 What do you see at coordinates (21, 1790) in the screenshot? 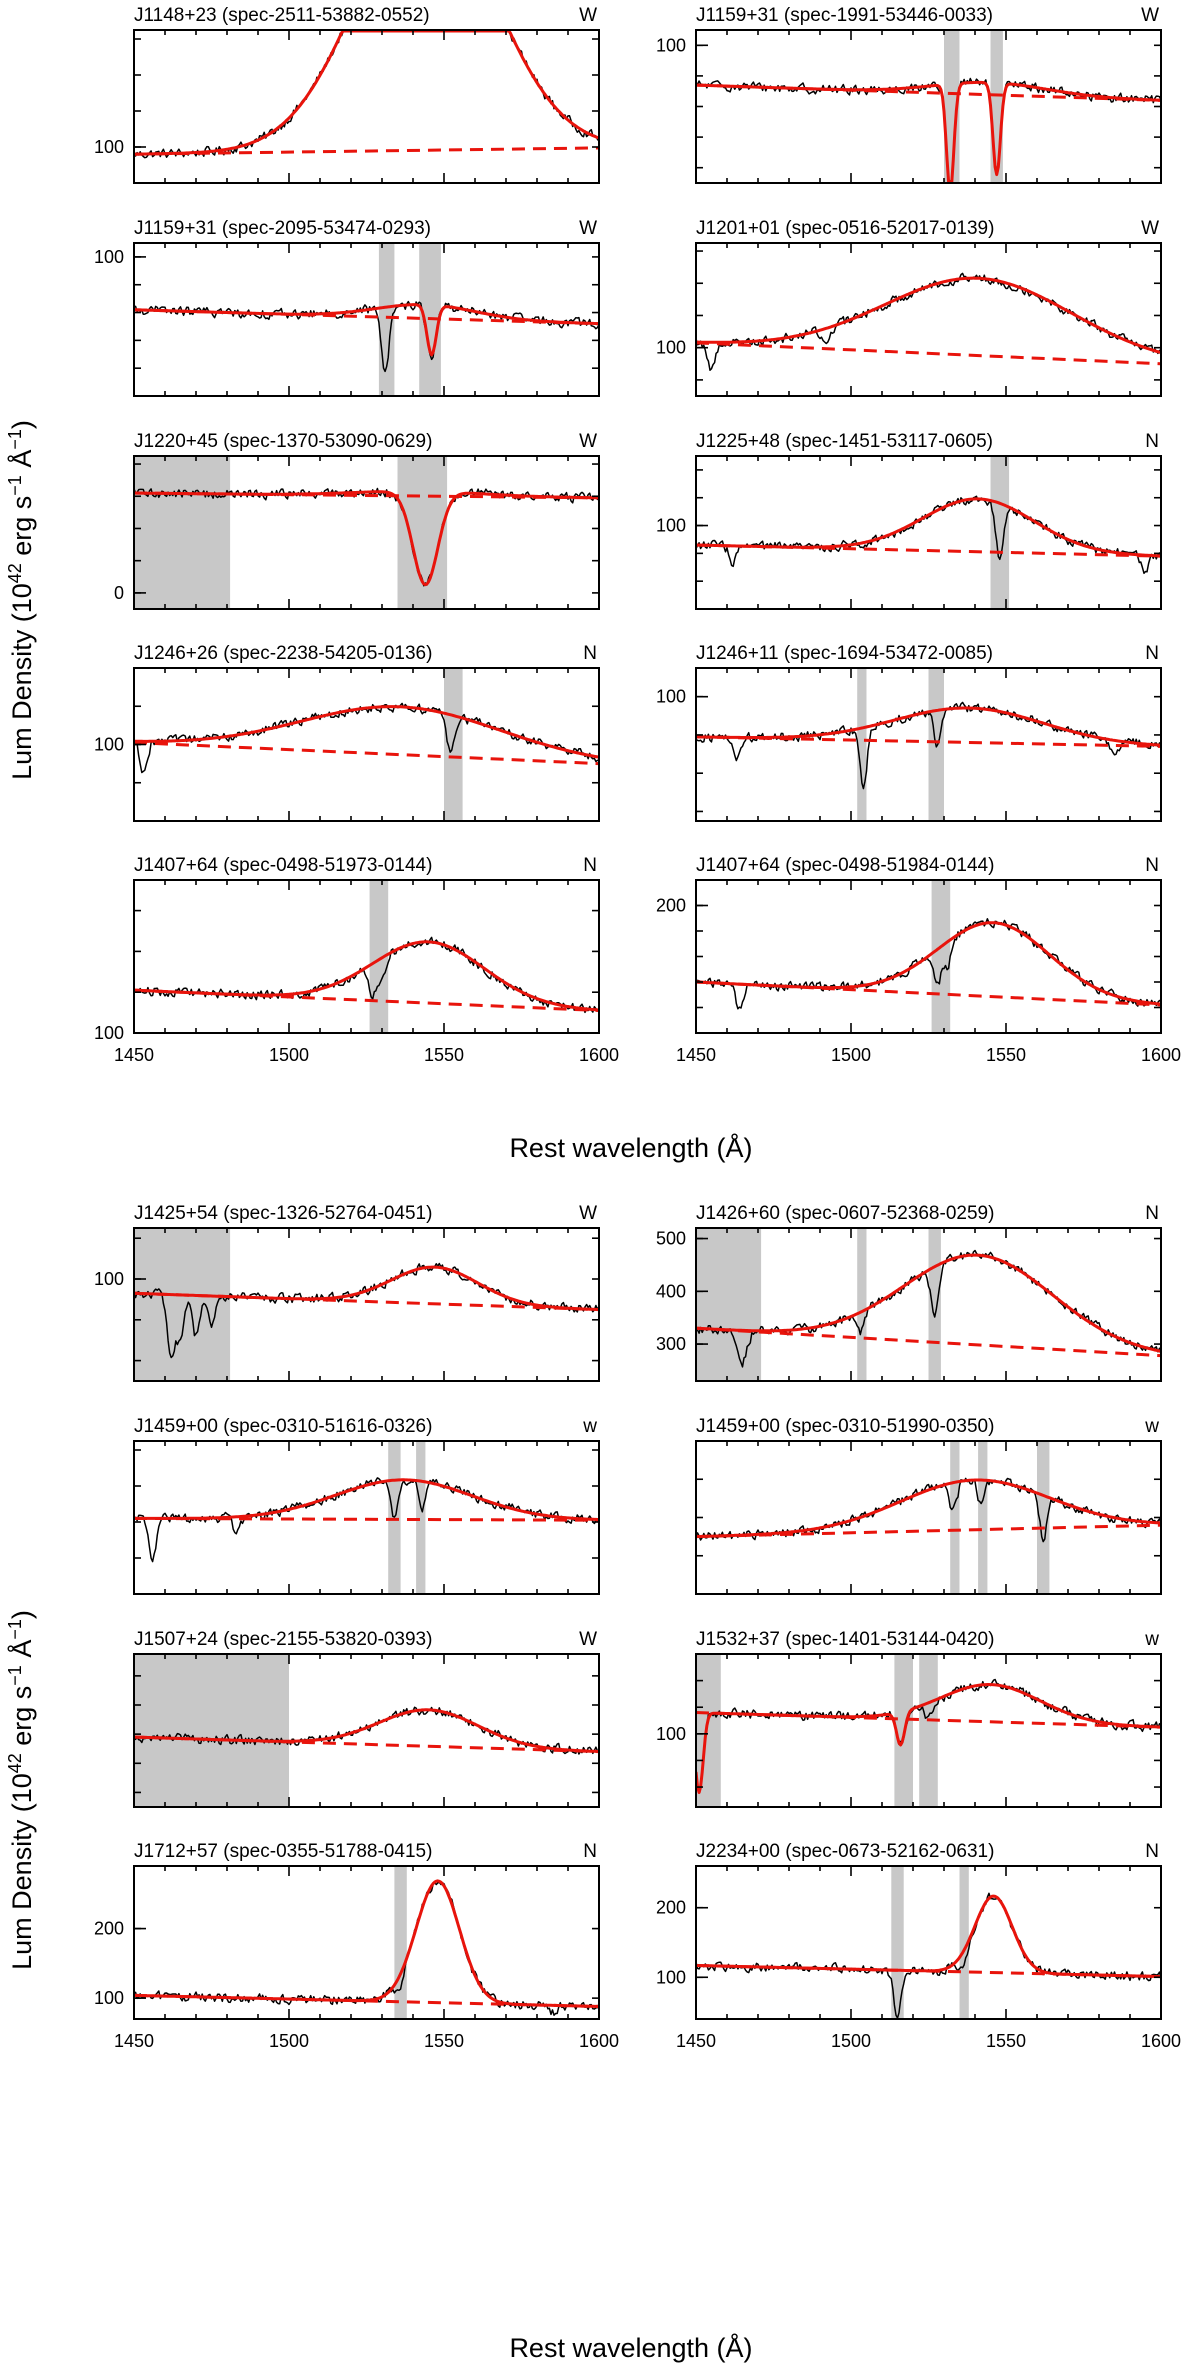
I see `y-axis-label-bottom: Lum Density (1042 erg s−1 Å−1)` at bounding box center [21, 1790].